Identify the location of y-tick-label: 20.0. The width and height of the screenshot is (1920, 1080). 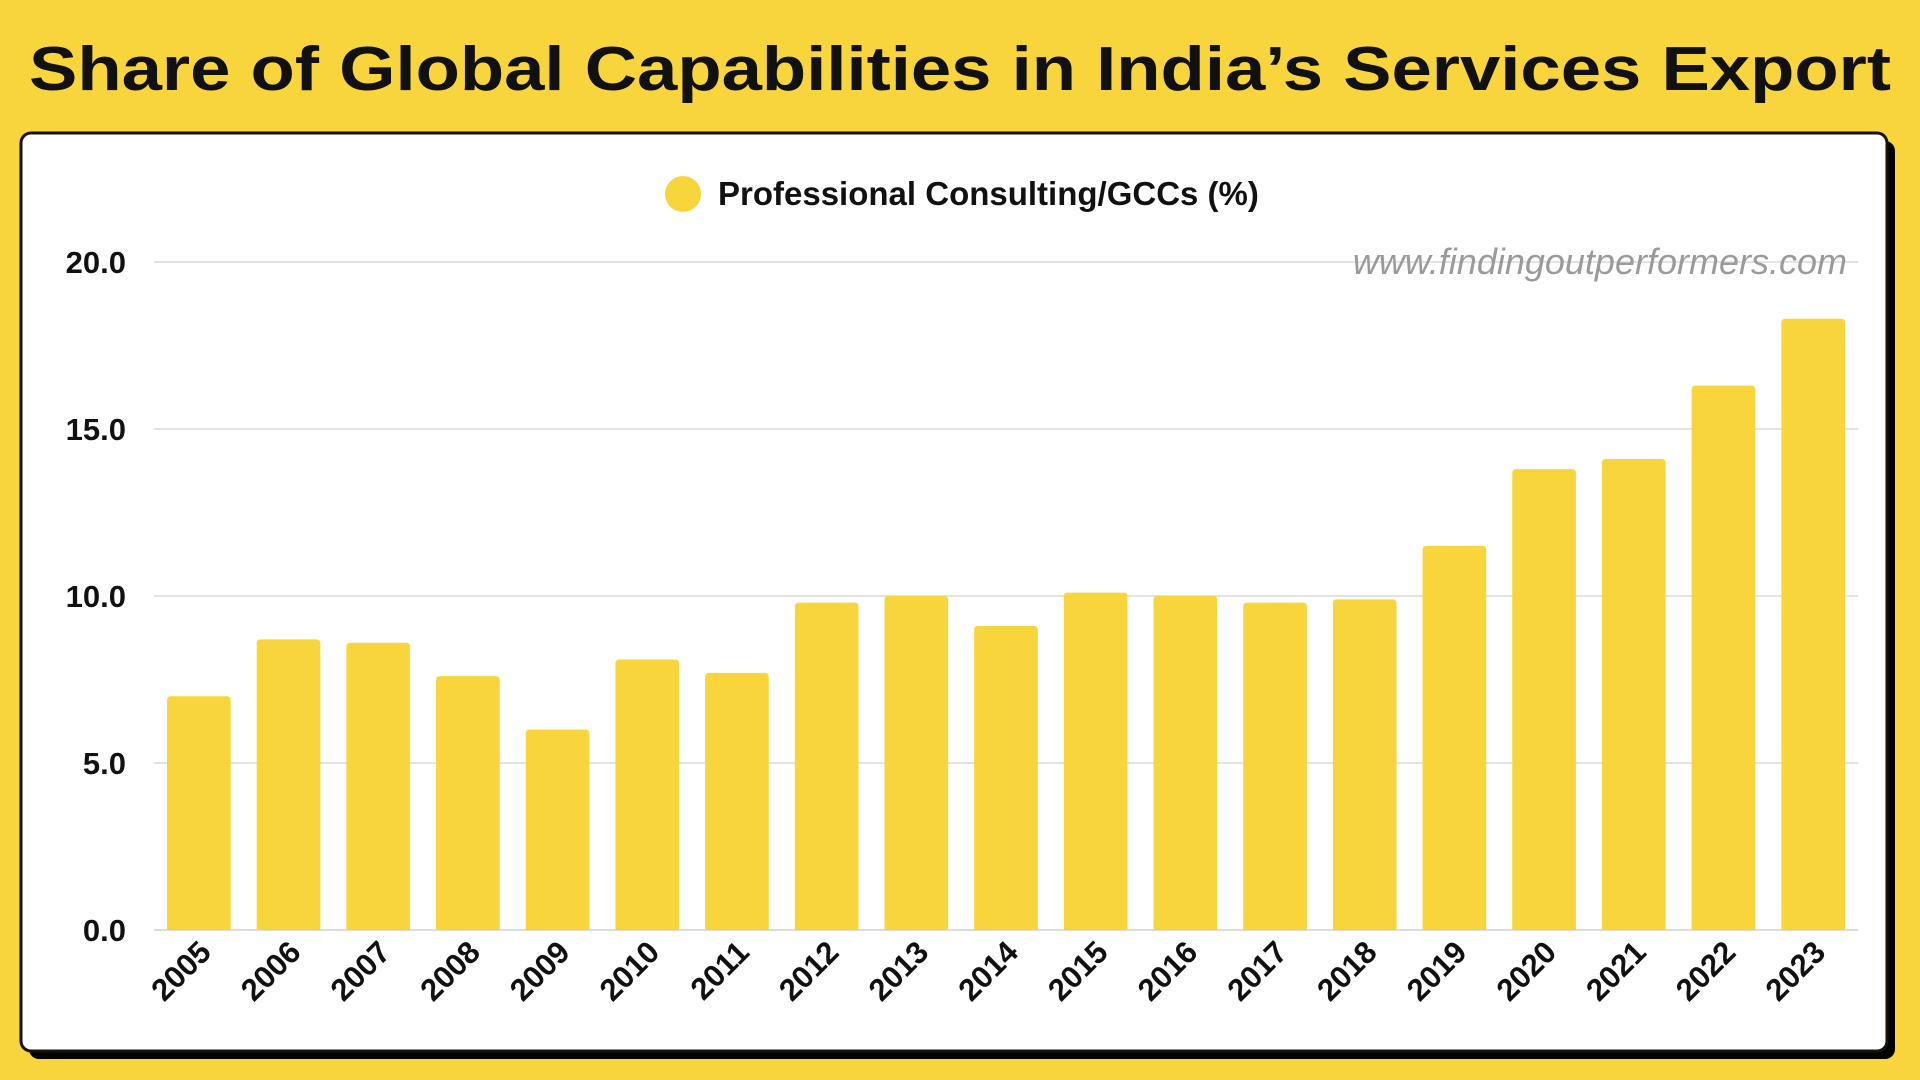
(96, 262).